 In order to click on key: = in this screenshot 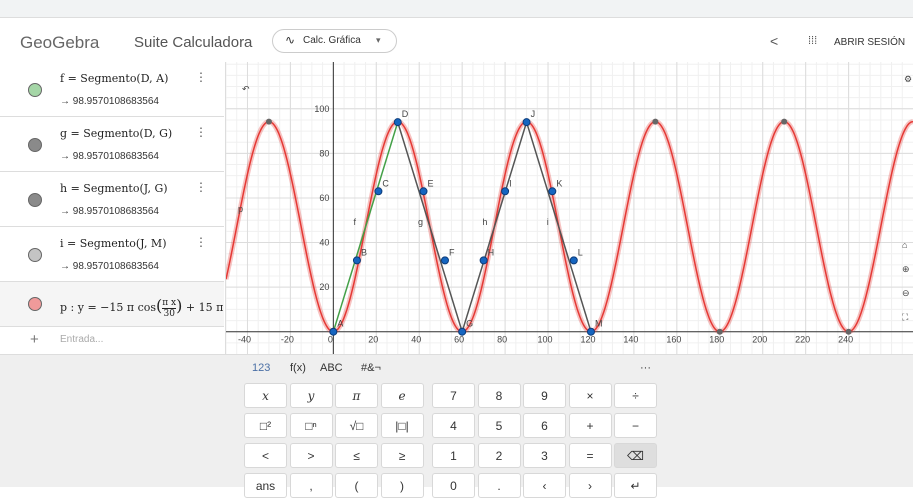, I will do `click(590, 455)`.